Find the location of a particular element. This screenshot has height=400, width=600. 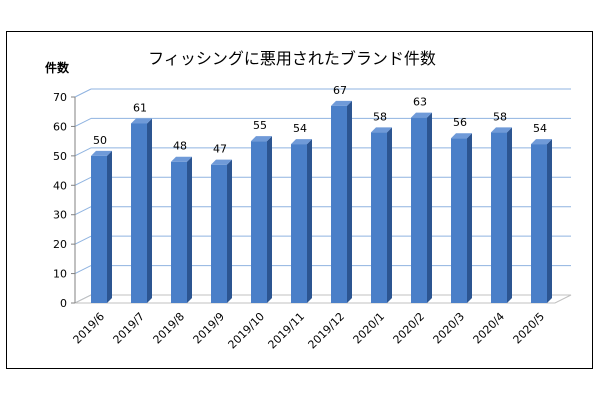

data-label: 67 is located at coordinates (340, 90).